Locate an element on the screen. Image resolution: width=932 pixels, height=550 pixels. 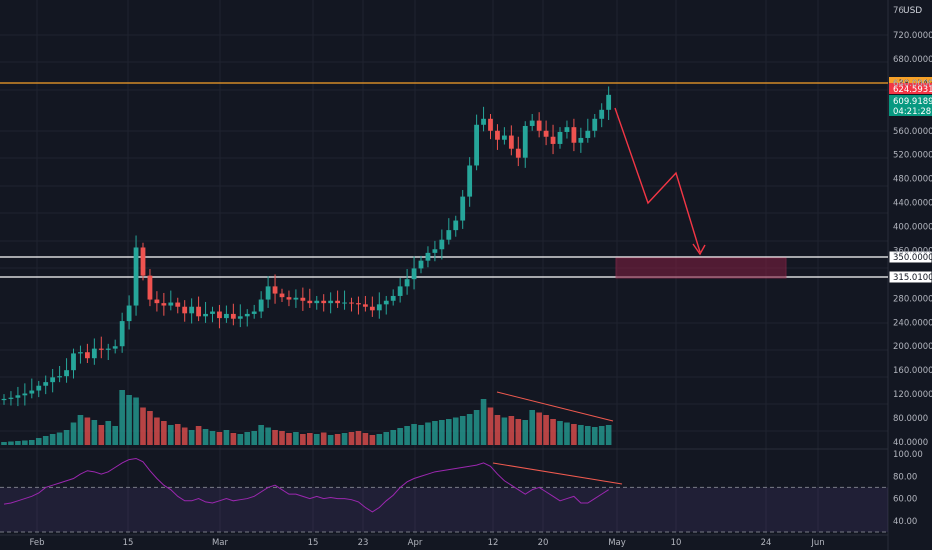
price-tick-label: 400.0000 is located at coordinates (912, 228).